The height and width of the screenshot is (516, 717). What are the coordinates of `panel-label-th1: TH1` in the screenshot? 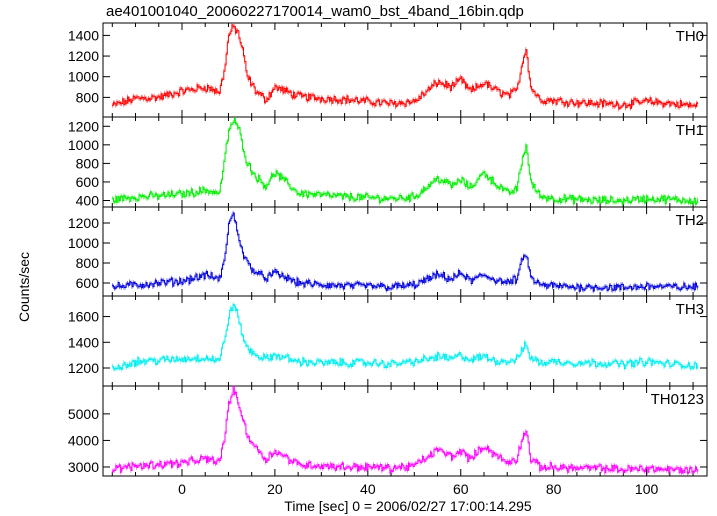 It's located at (690, 130).